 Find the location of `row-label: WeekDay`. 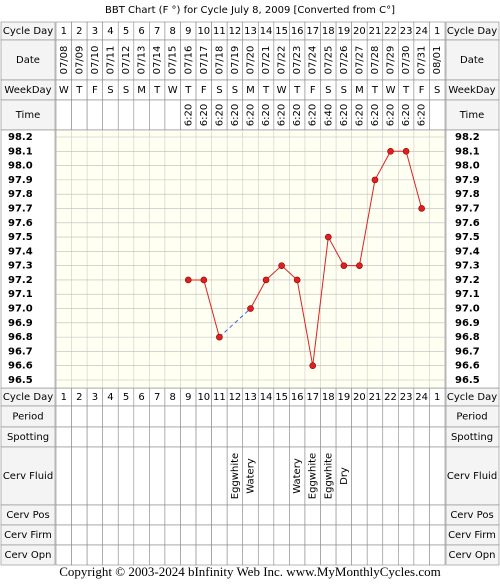

row-label: WeekDay is located at coordinates (27, 90).